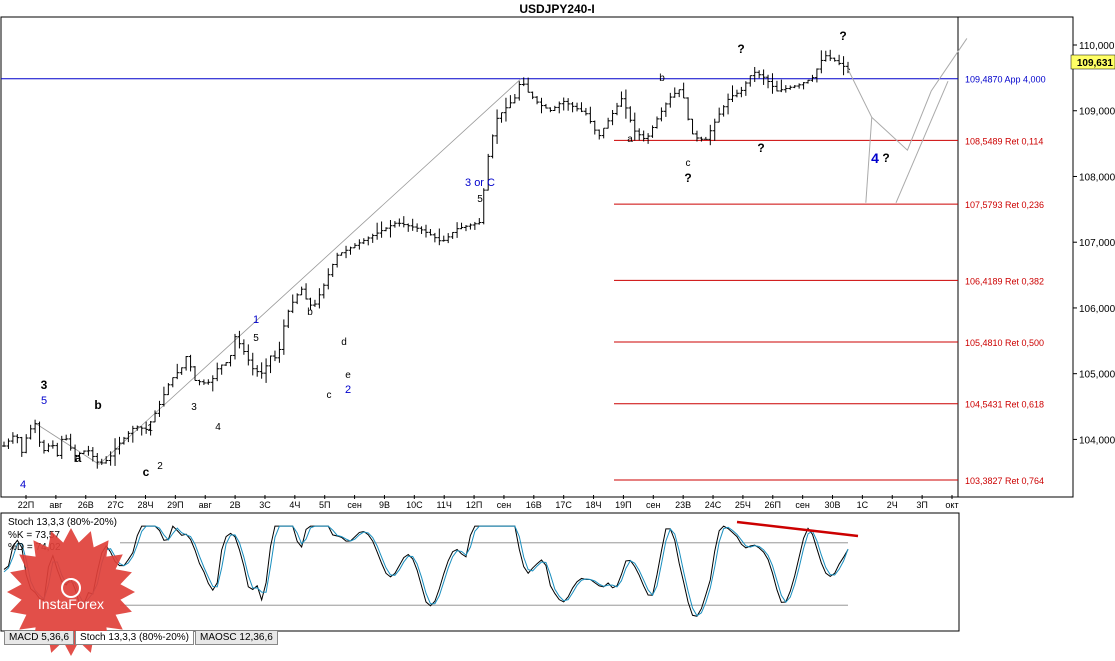 The height and width of the screenshot is (661, 1115). What do you see at coordinates (921, 505) in the screenshot?
I see `x-tick-label: 3П` at bounding box center [921, 505].